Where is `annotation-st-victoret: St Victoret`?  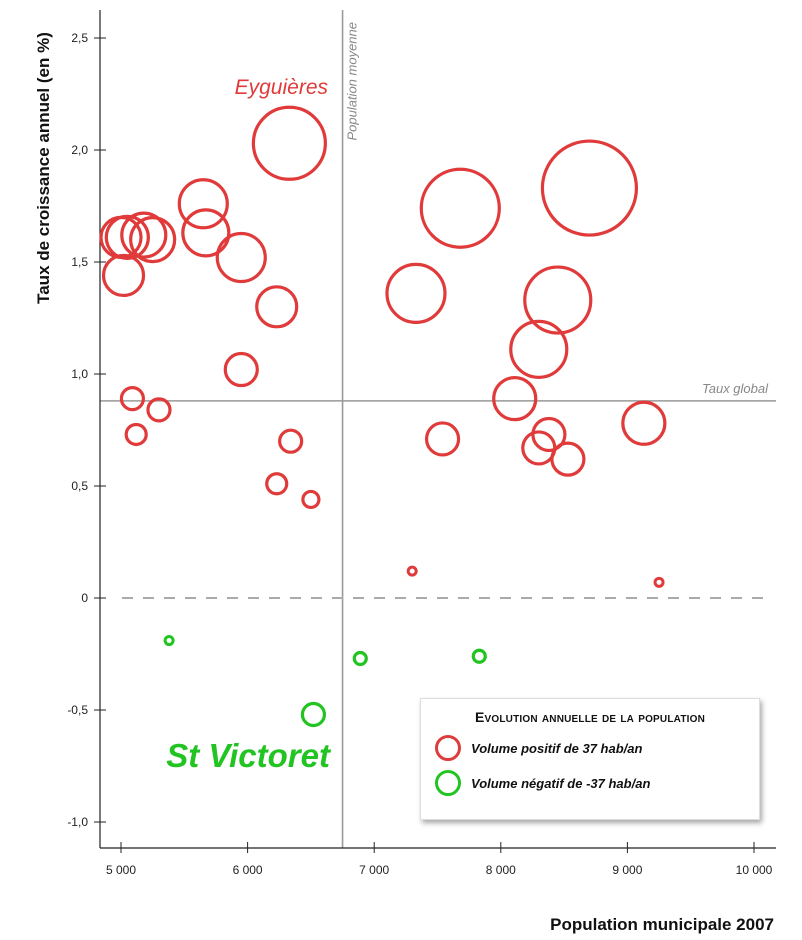 annotation-st-victoret: St Victoret is located at coordinates (249, 755).